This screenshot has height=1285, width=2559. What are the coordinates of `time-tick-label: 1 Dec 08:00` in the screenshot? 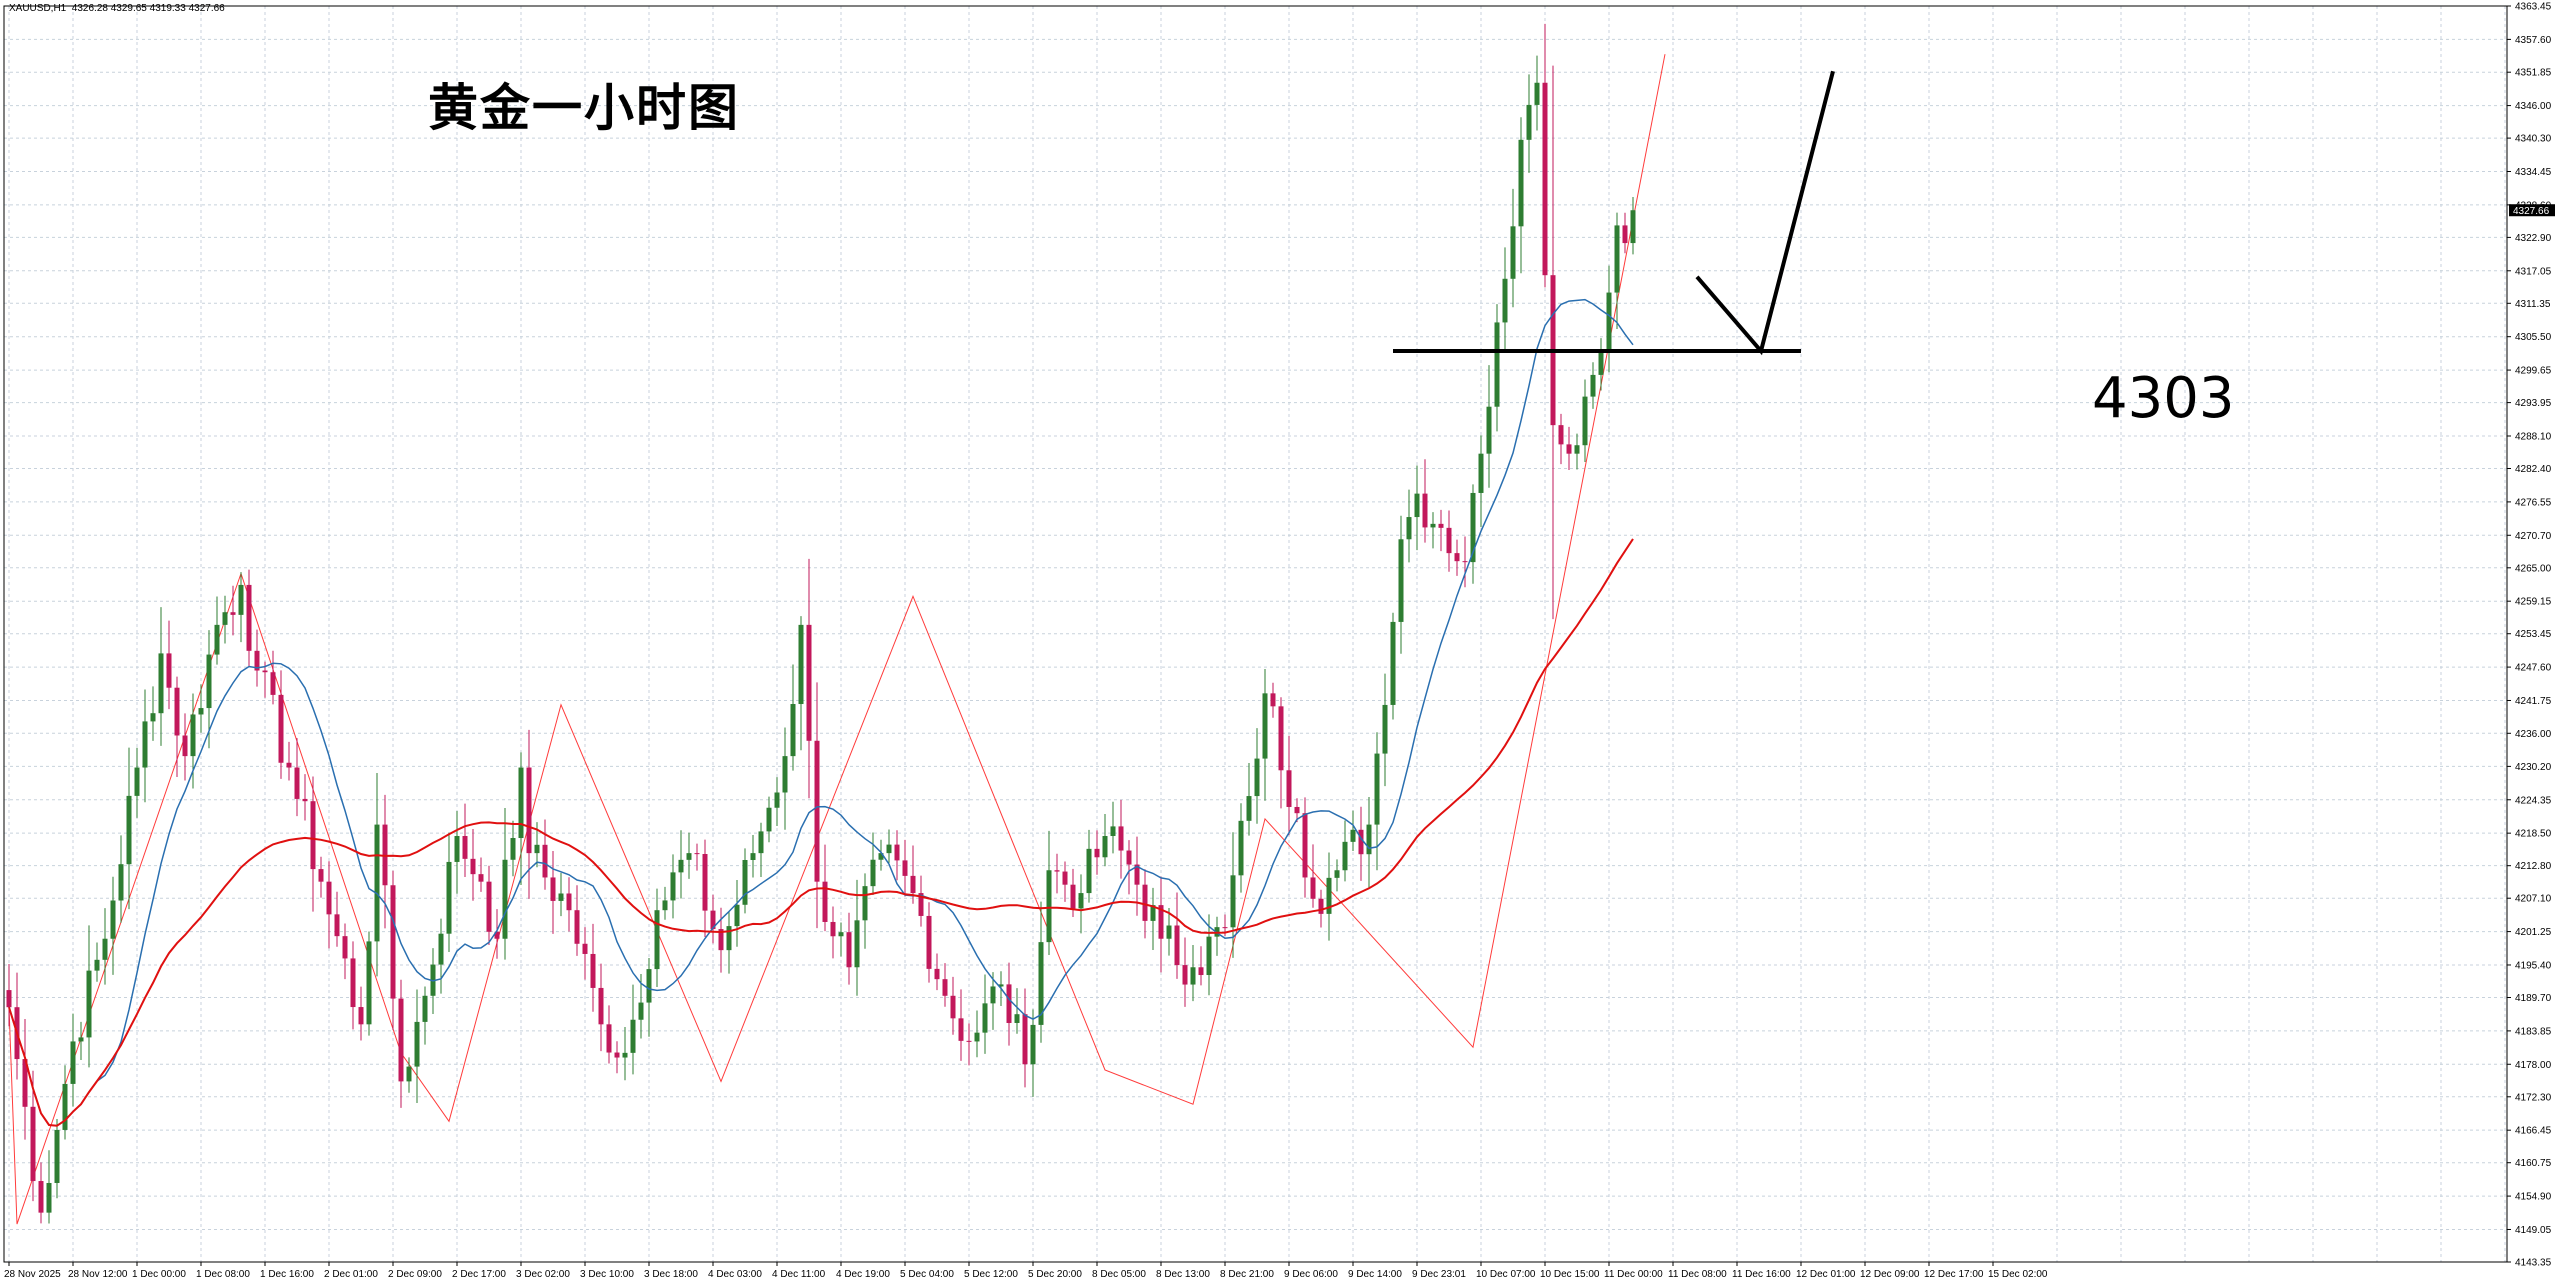 It's located at (223, 1274).